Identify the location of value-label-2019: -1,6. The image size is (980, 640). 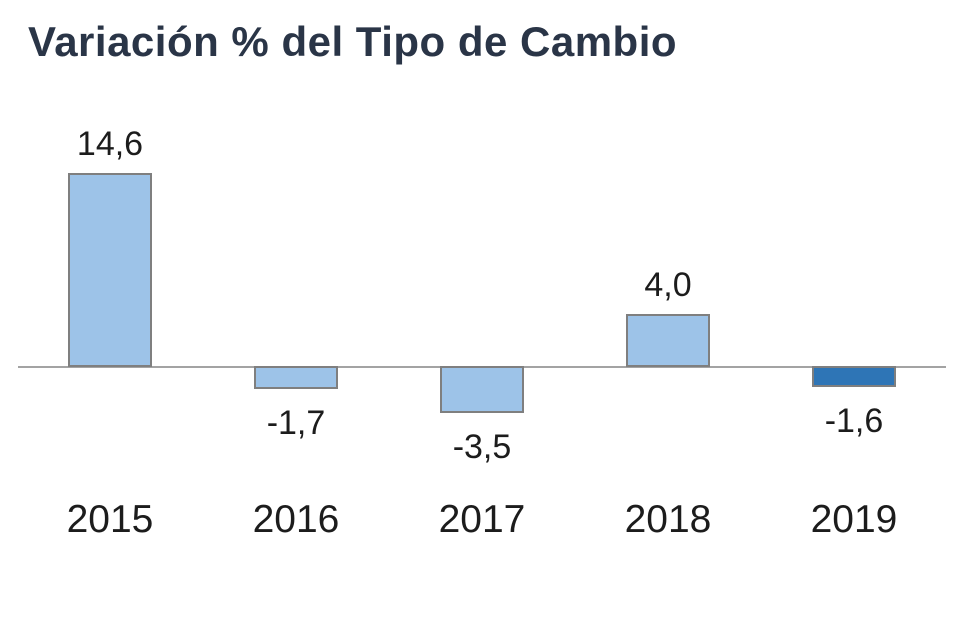
(854, 421).